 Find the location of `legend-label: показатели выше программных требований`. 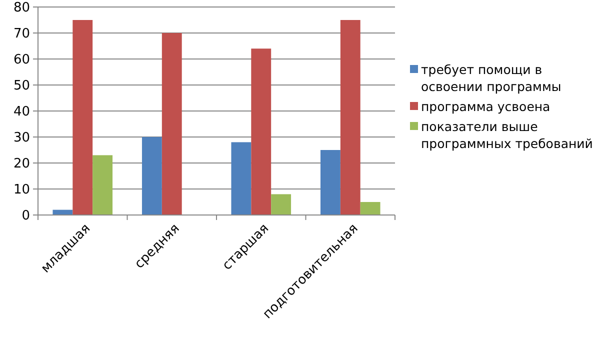

legend-label: показатели выше программных требований is located at coordinates (507, 135).